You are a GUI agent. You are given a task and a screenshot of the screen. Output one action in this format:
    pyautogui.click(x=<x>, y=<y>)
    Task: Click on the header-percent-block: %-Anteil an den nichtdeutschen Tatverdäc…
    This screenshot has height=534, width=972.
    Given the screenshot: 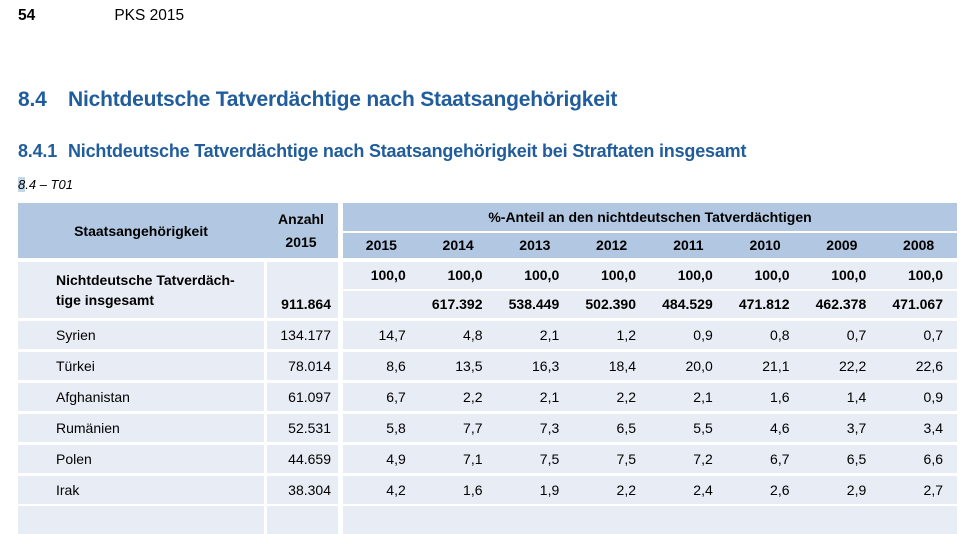 What is the action you would take?
    pyautogui.click(x=650, y=230)
    